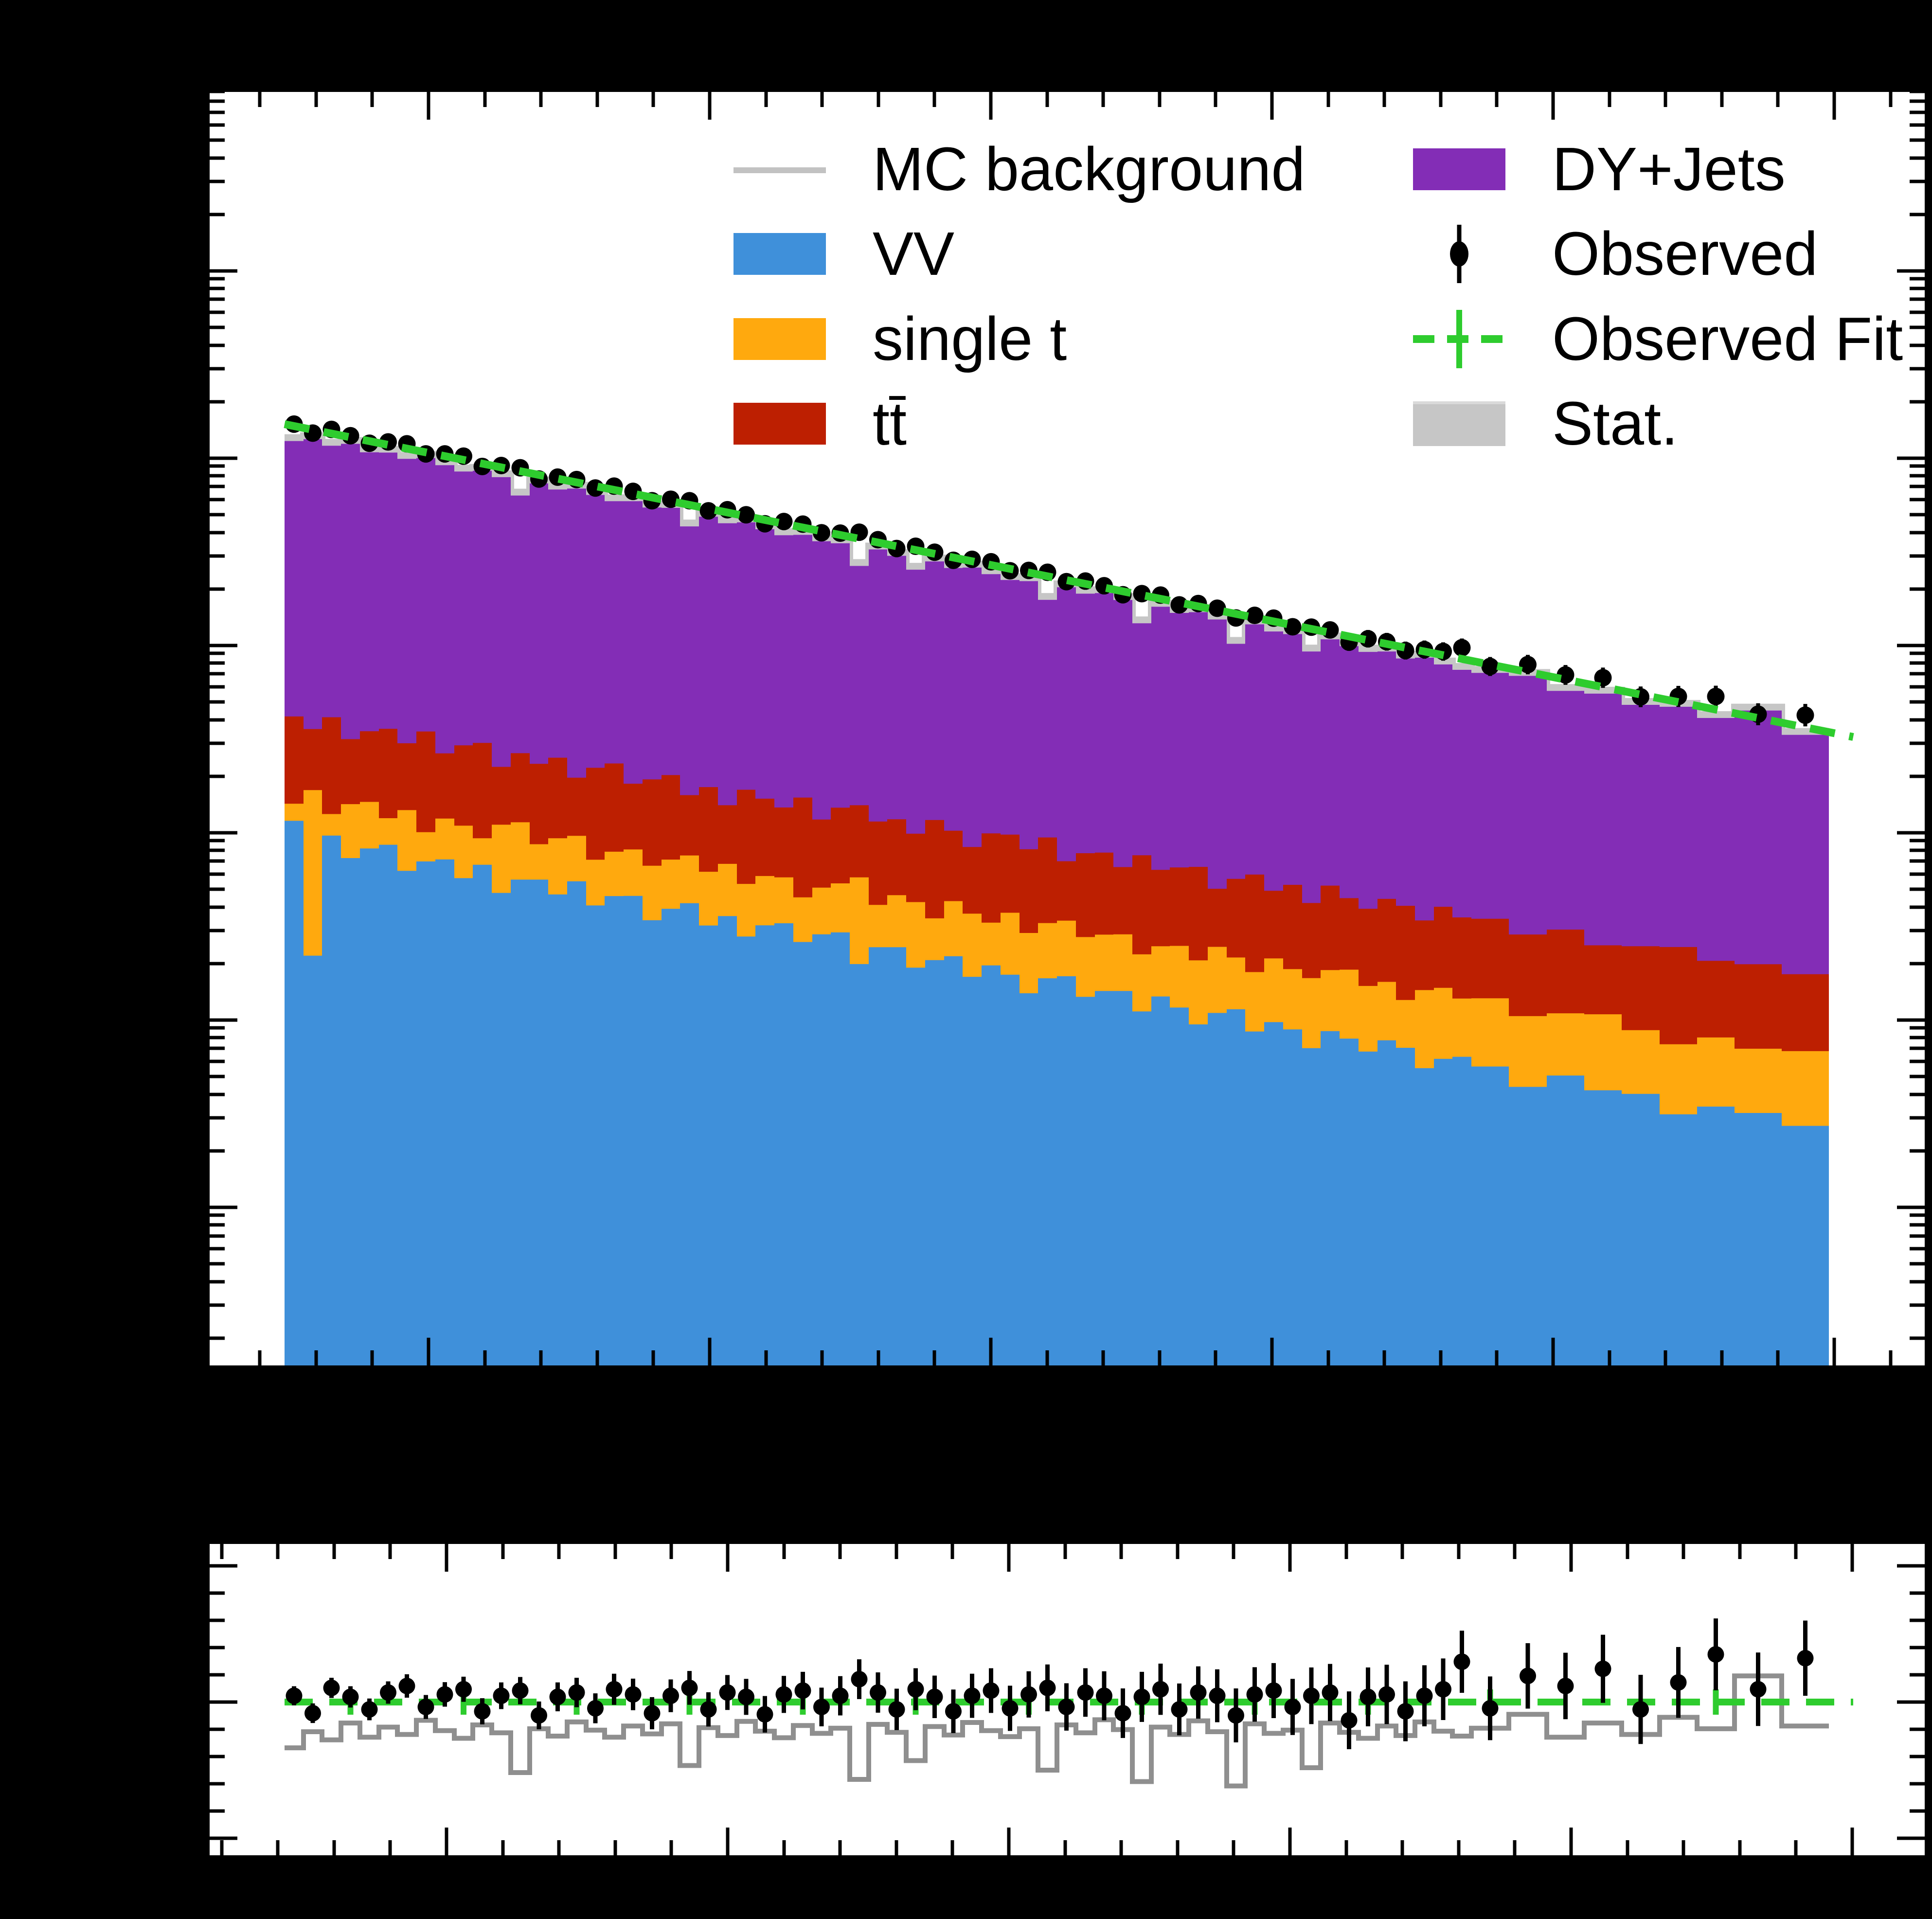 This screenshot has height=1919, width=1932. What do you see at coordinates (1727, 339) in the screenshot?
I see `legend-label: Observed Fit` at bounding box center [1727, 339].